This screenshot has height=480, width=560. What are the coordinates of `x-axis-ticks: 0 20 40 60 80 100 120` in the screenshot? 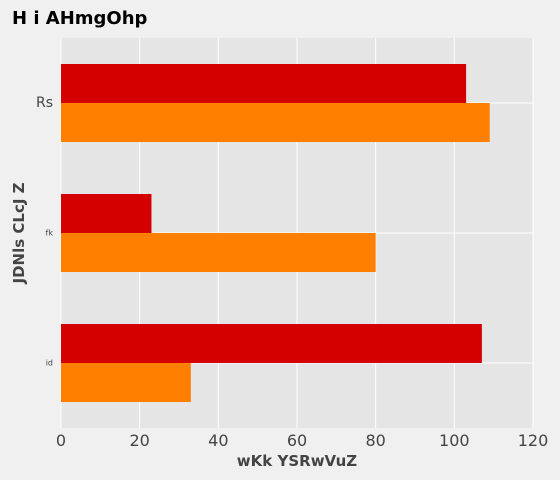 It's located at (302, 440).